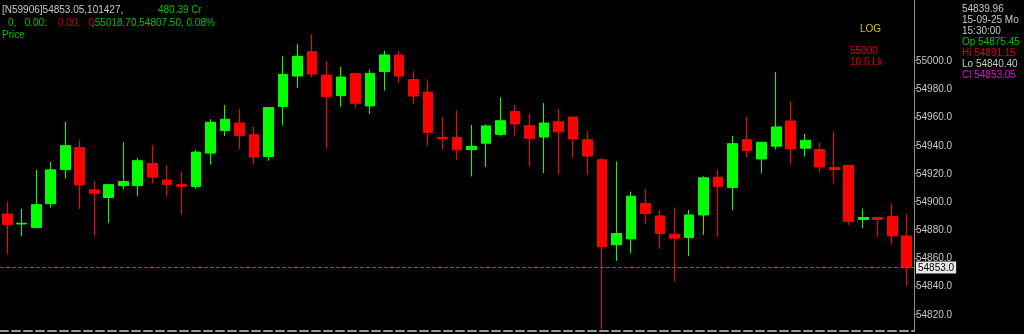 The width and height of the screenshot is (1024, 334). I want to click on annotation: 0, 0.00:, so click(27, 22).